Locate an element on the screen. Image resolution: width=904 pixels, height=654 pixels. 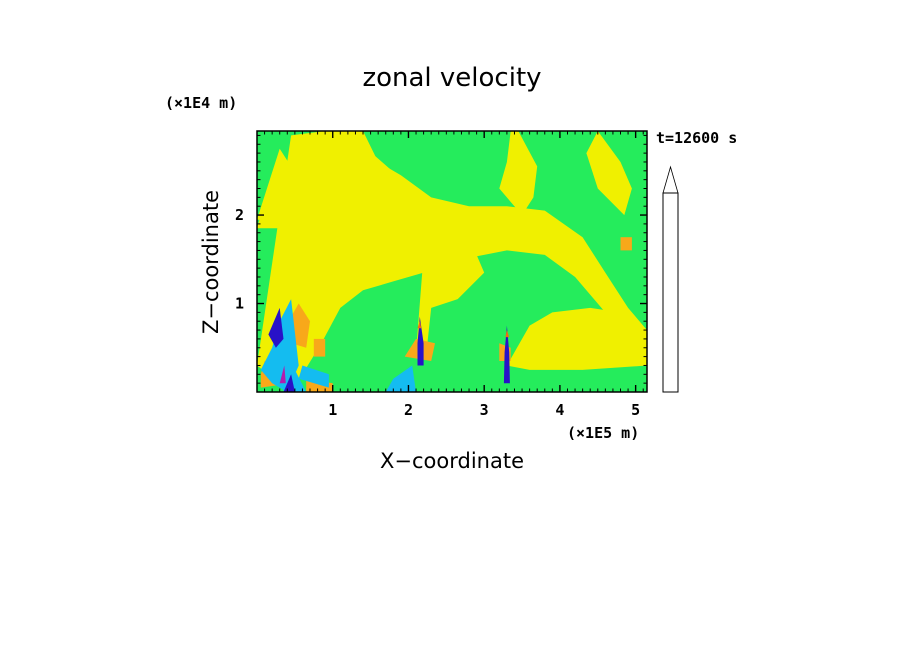
colorbar-tick-label: 6 is located at coordinates (690, 2).